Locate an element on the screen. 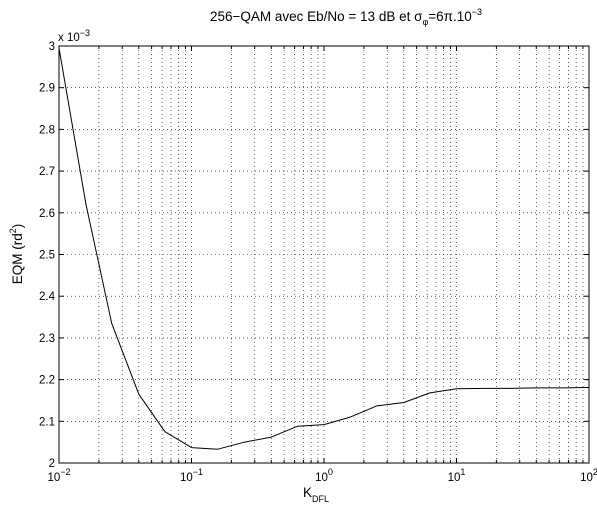 The image size is (597, 506). chart-title: 256−QAM avec Eb/No = 13 dB et σφ=6π.10−3 is located at coordinates (346, 17).